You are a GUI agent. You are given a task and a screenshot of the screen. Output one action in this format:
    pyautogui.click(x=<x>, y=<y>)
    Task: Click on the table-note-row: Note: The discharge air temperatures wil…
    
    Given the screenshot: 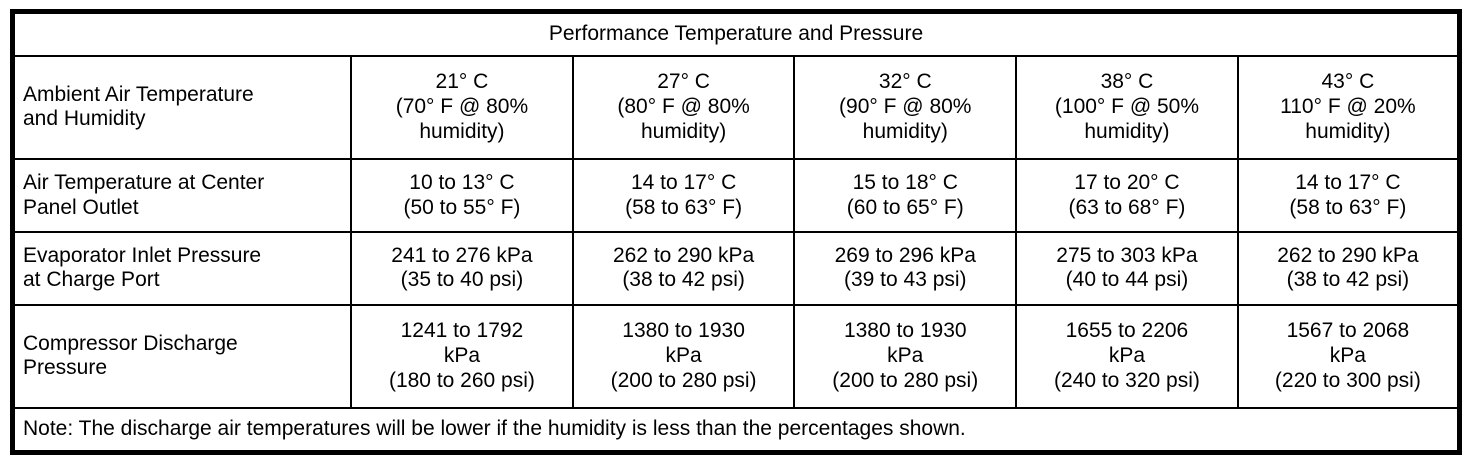 What is the action you would take?
    pyautogui.click(x=736, y=430)
    